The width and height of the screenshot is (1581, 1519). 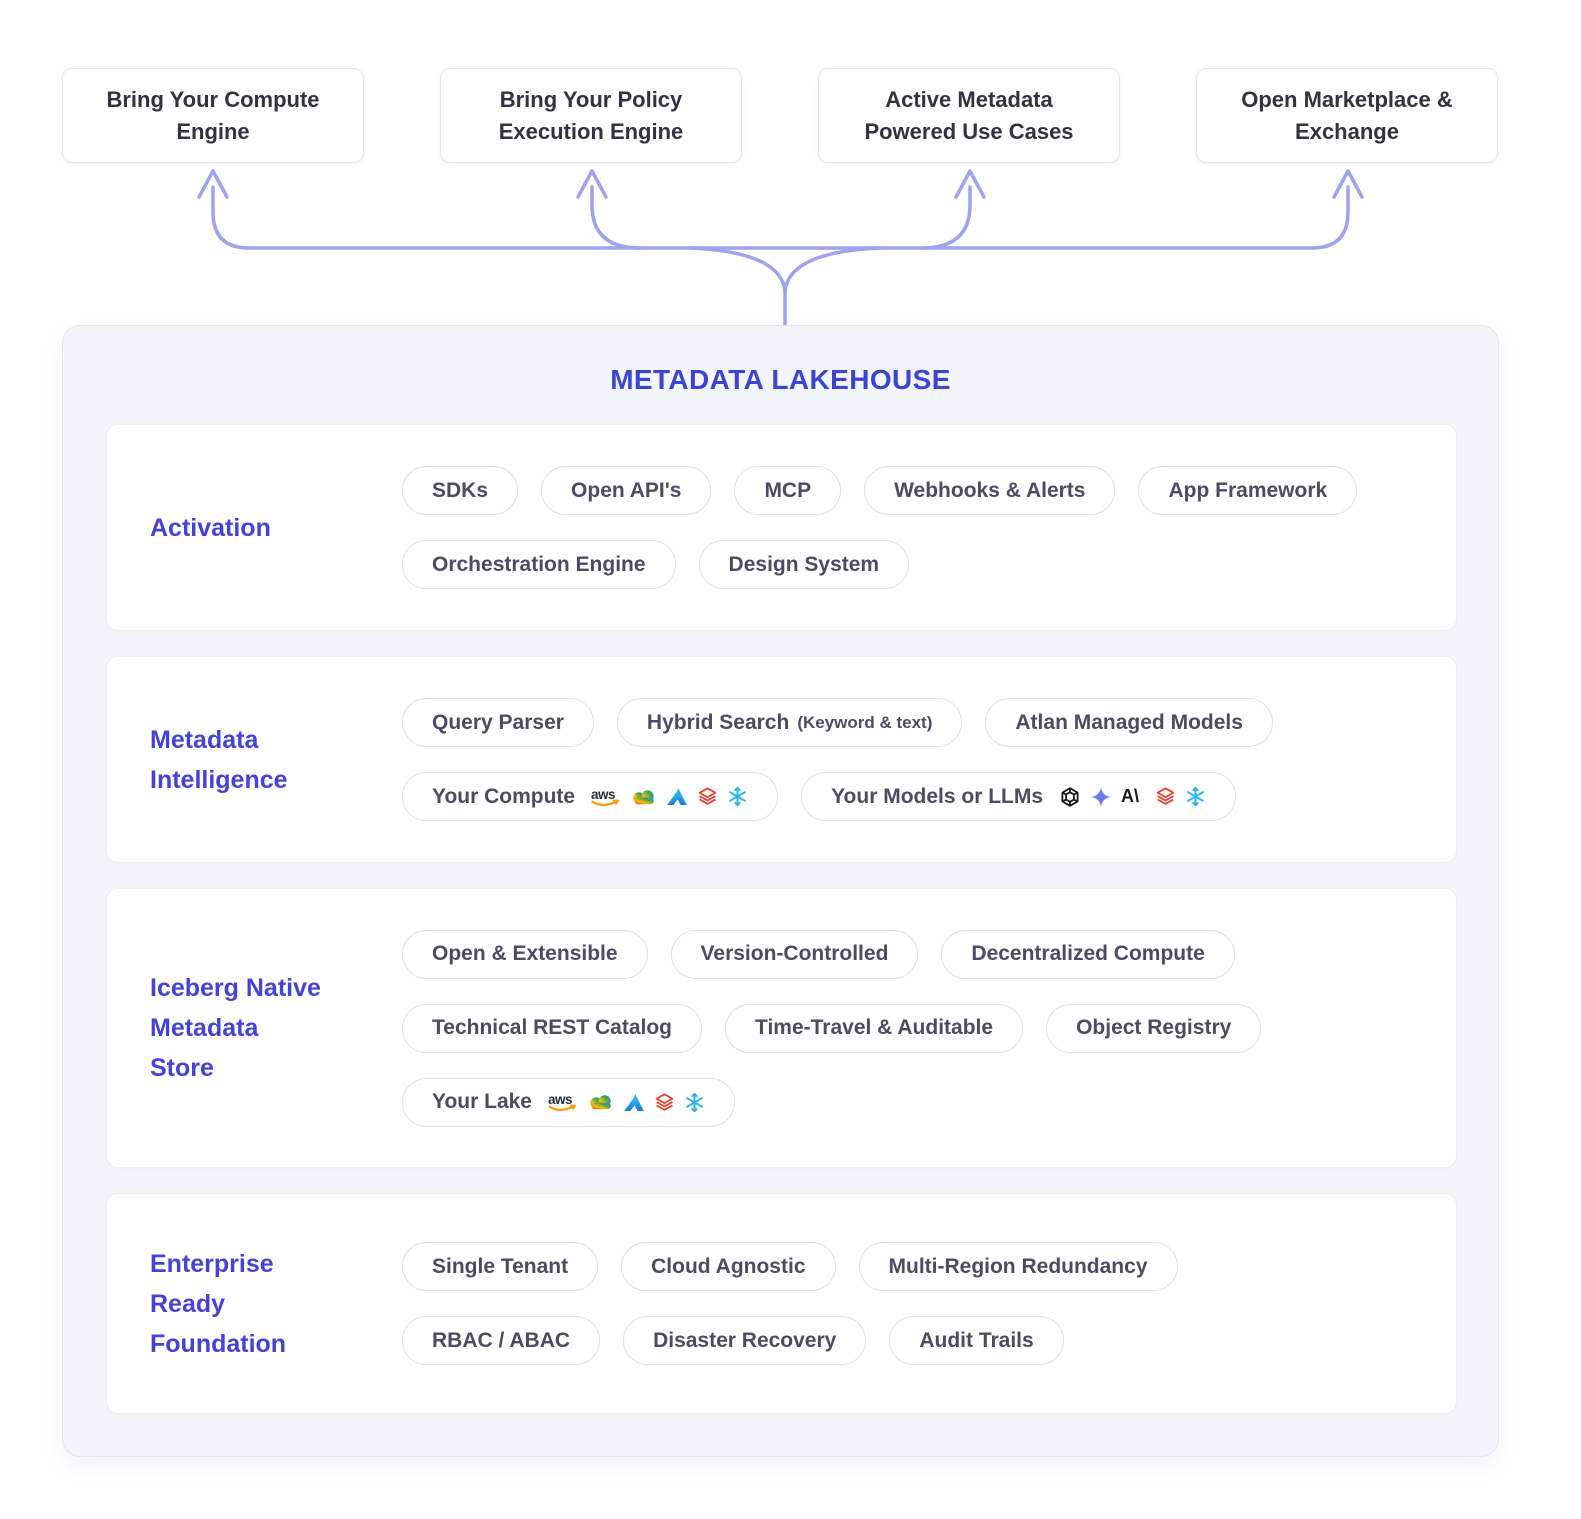 I want to click on flow-arrows, so click(x=780, y=247).